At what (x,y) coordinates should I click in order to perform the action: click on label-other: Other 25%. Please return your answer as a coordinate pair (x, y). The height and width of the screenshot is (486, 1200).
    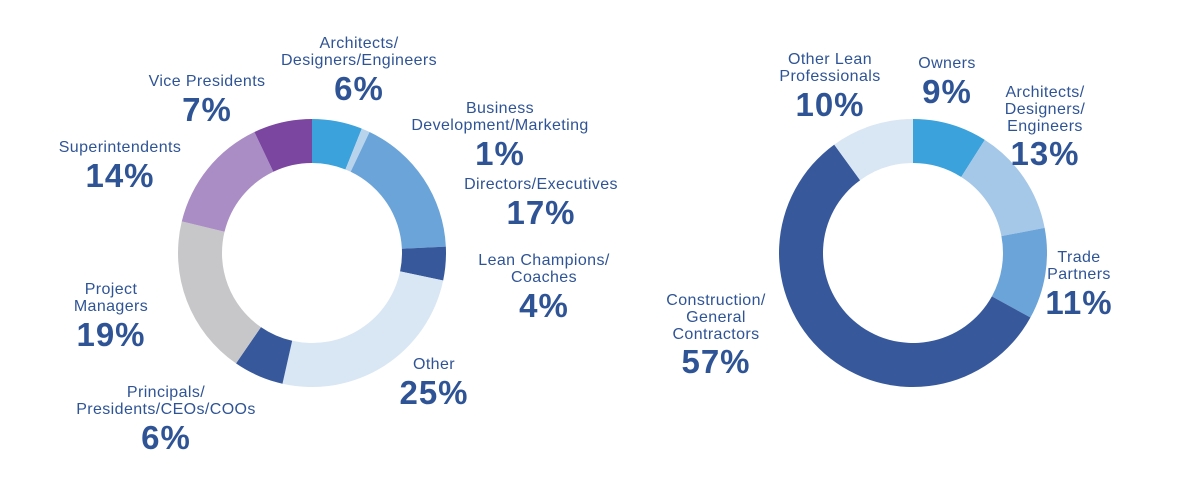
    Looking at the image, I should click on (434, 383).